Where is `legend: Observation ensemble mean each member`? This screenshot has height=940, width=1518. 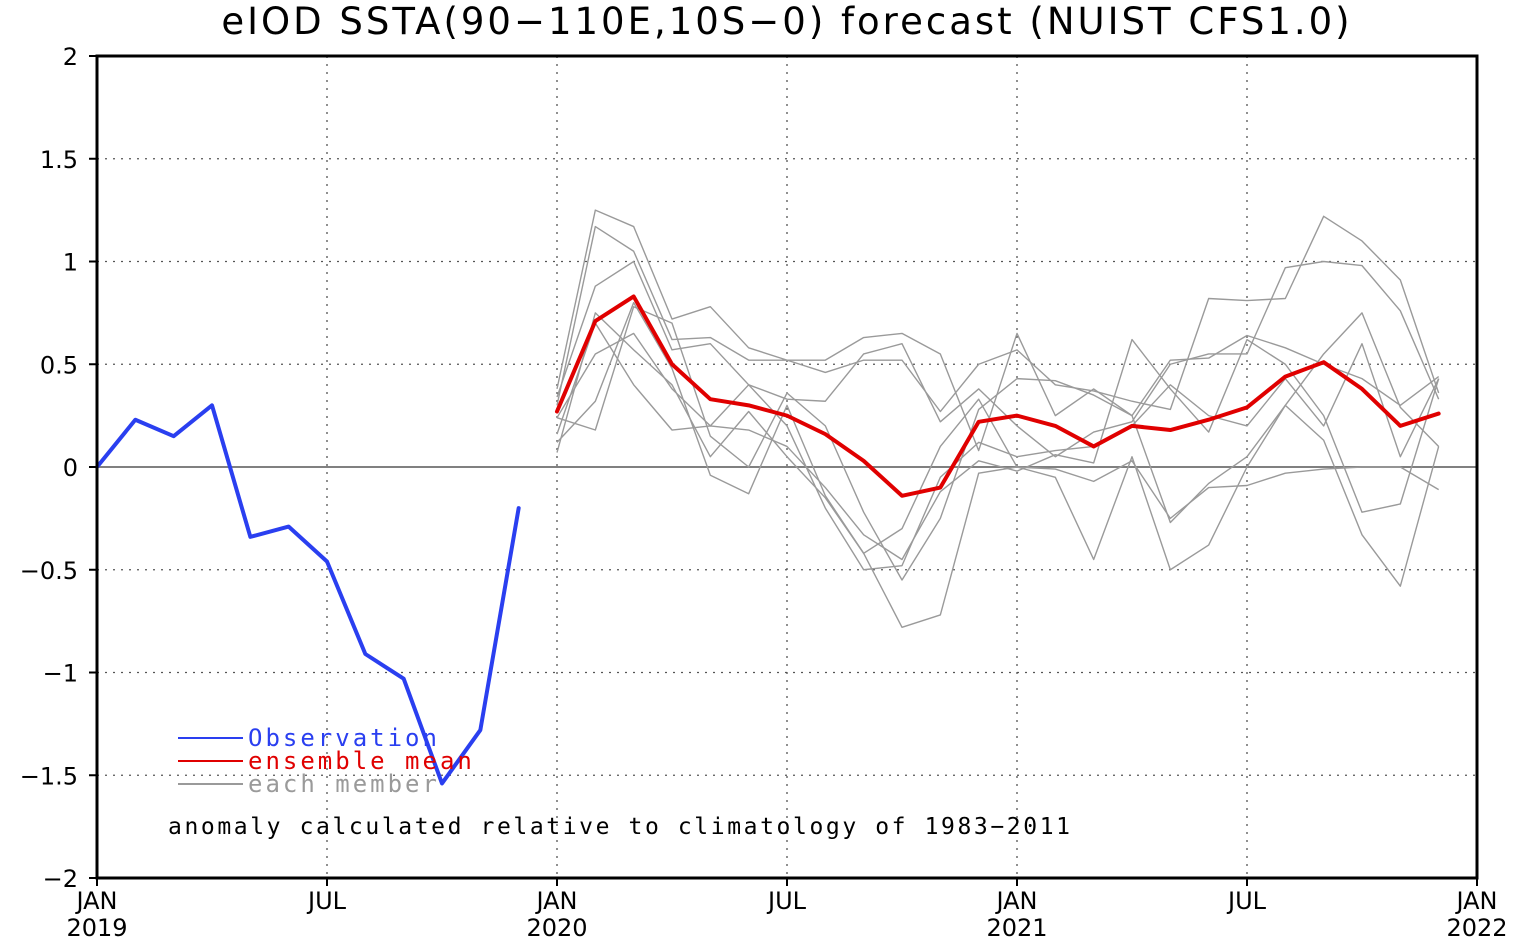 legend: Observation ensemble mean each member is located at coordinates (326, 761).